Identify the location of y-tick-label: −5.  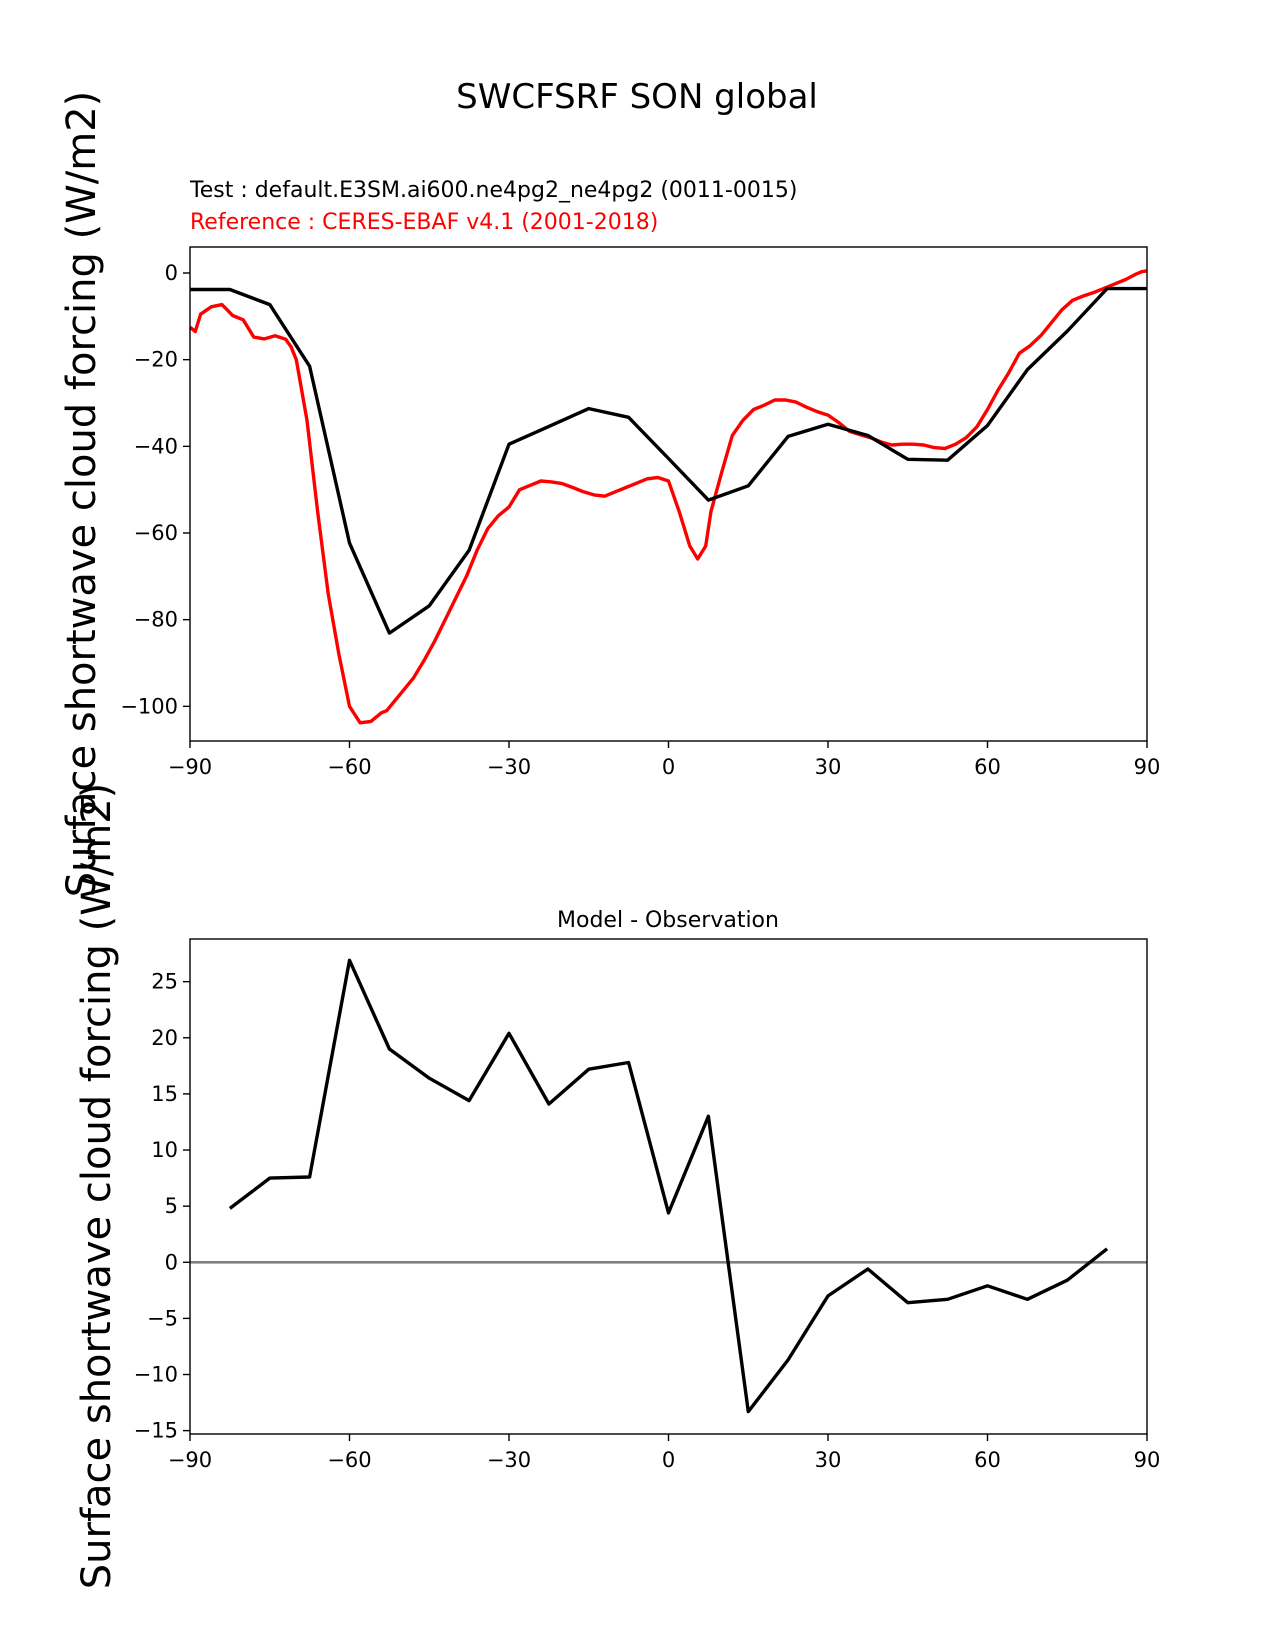
(162, 1318).